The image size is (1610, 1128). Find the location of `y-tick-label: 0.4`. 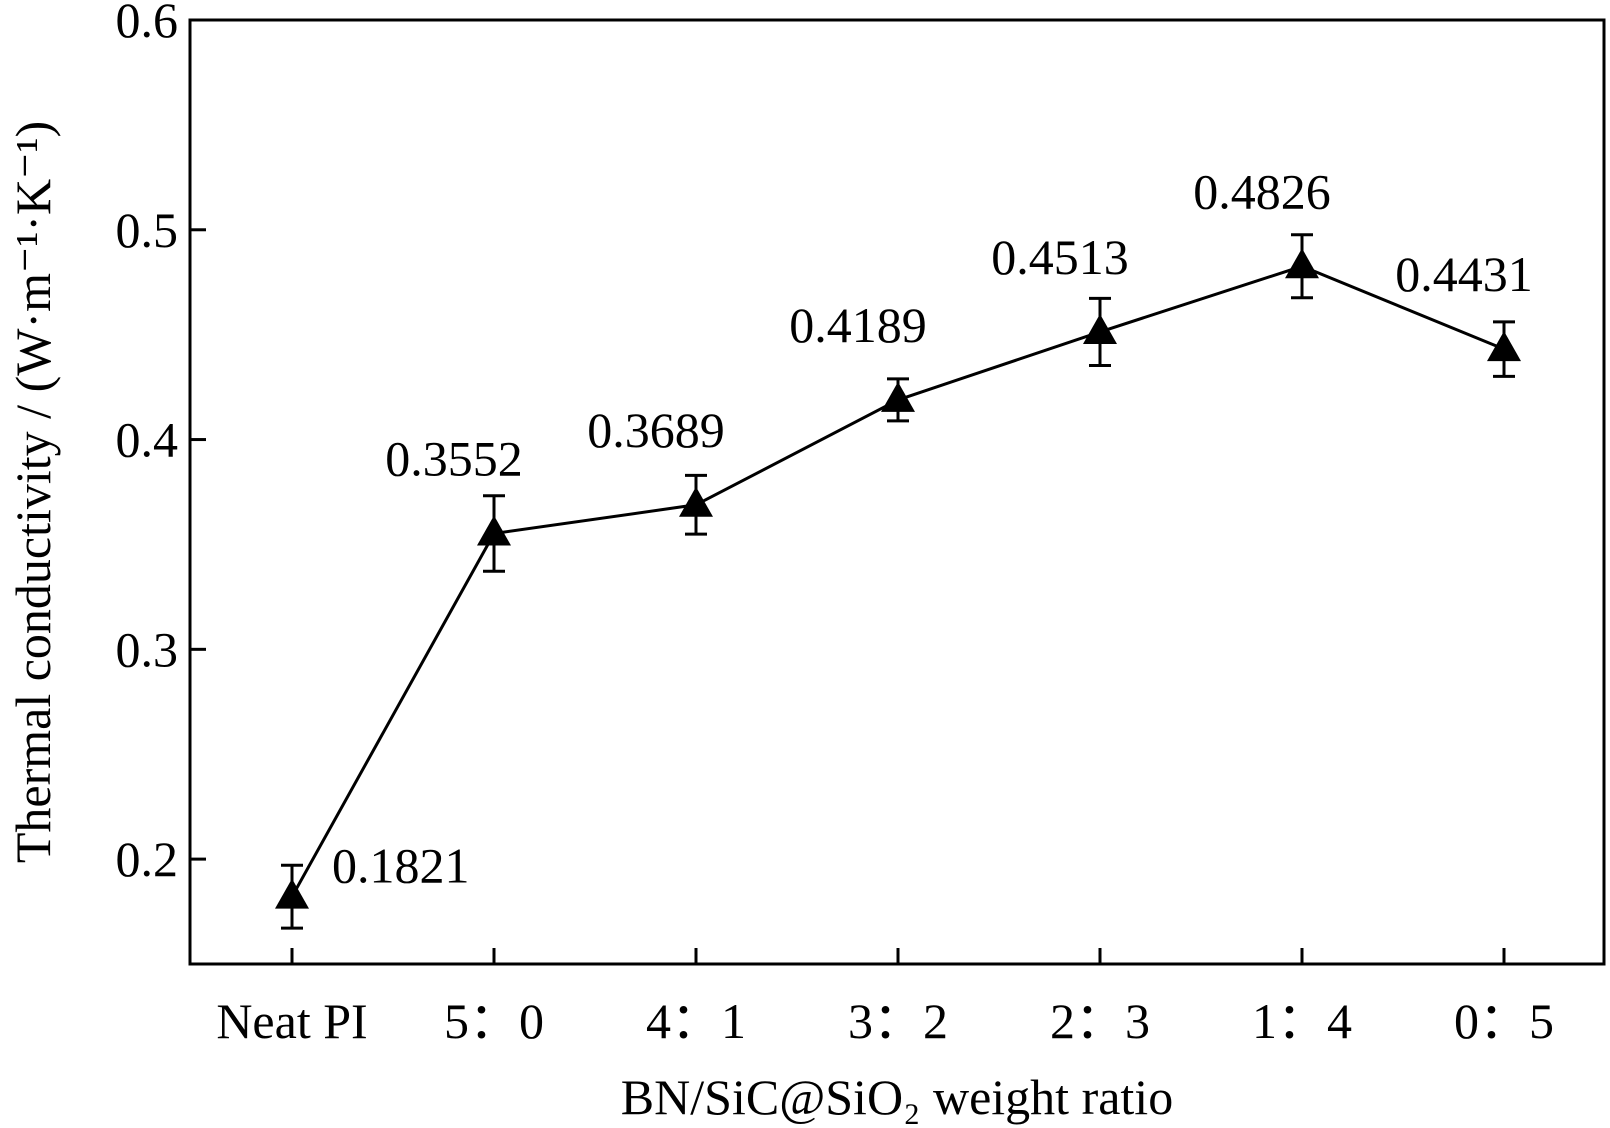

y-tick-label: 0.4 is located at coordinates (147, 440).